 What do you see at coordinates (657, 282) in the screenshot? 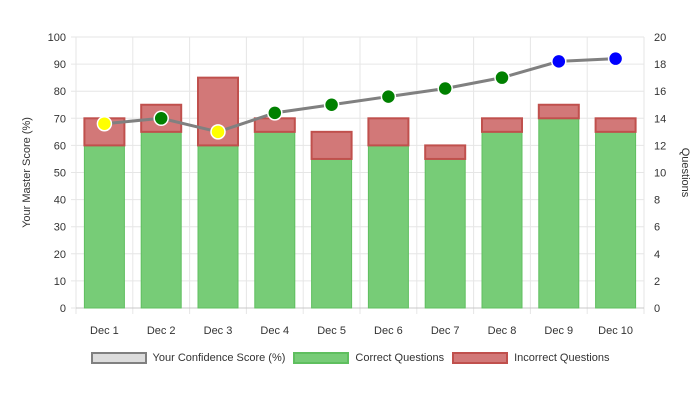
I see `y-right-tick-label: 2` at bounding box center [657, 282].